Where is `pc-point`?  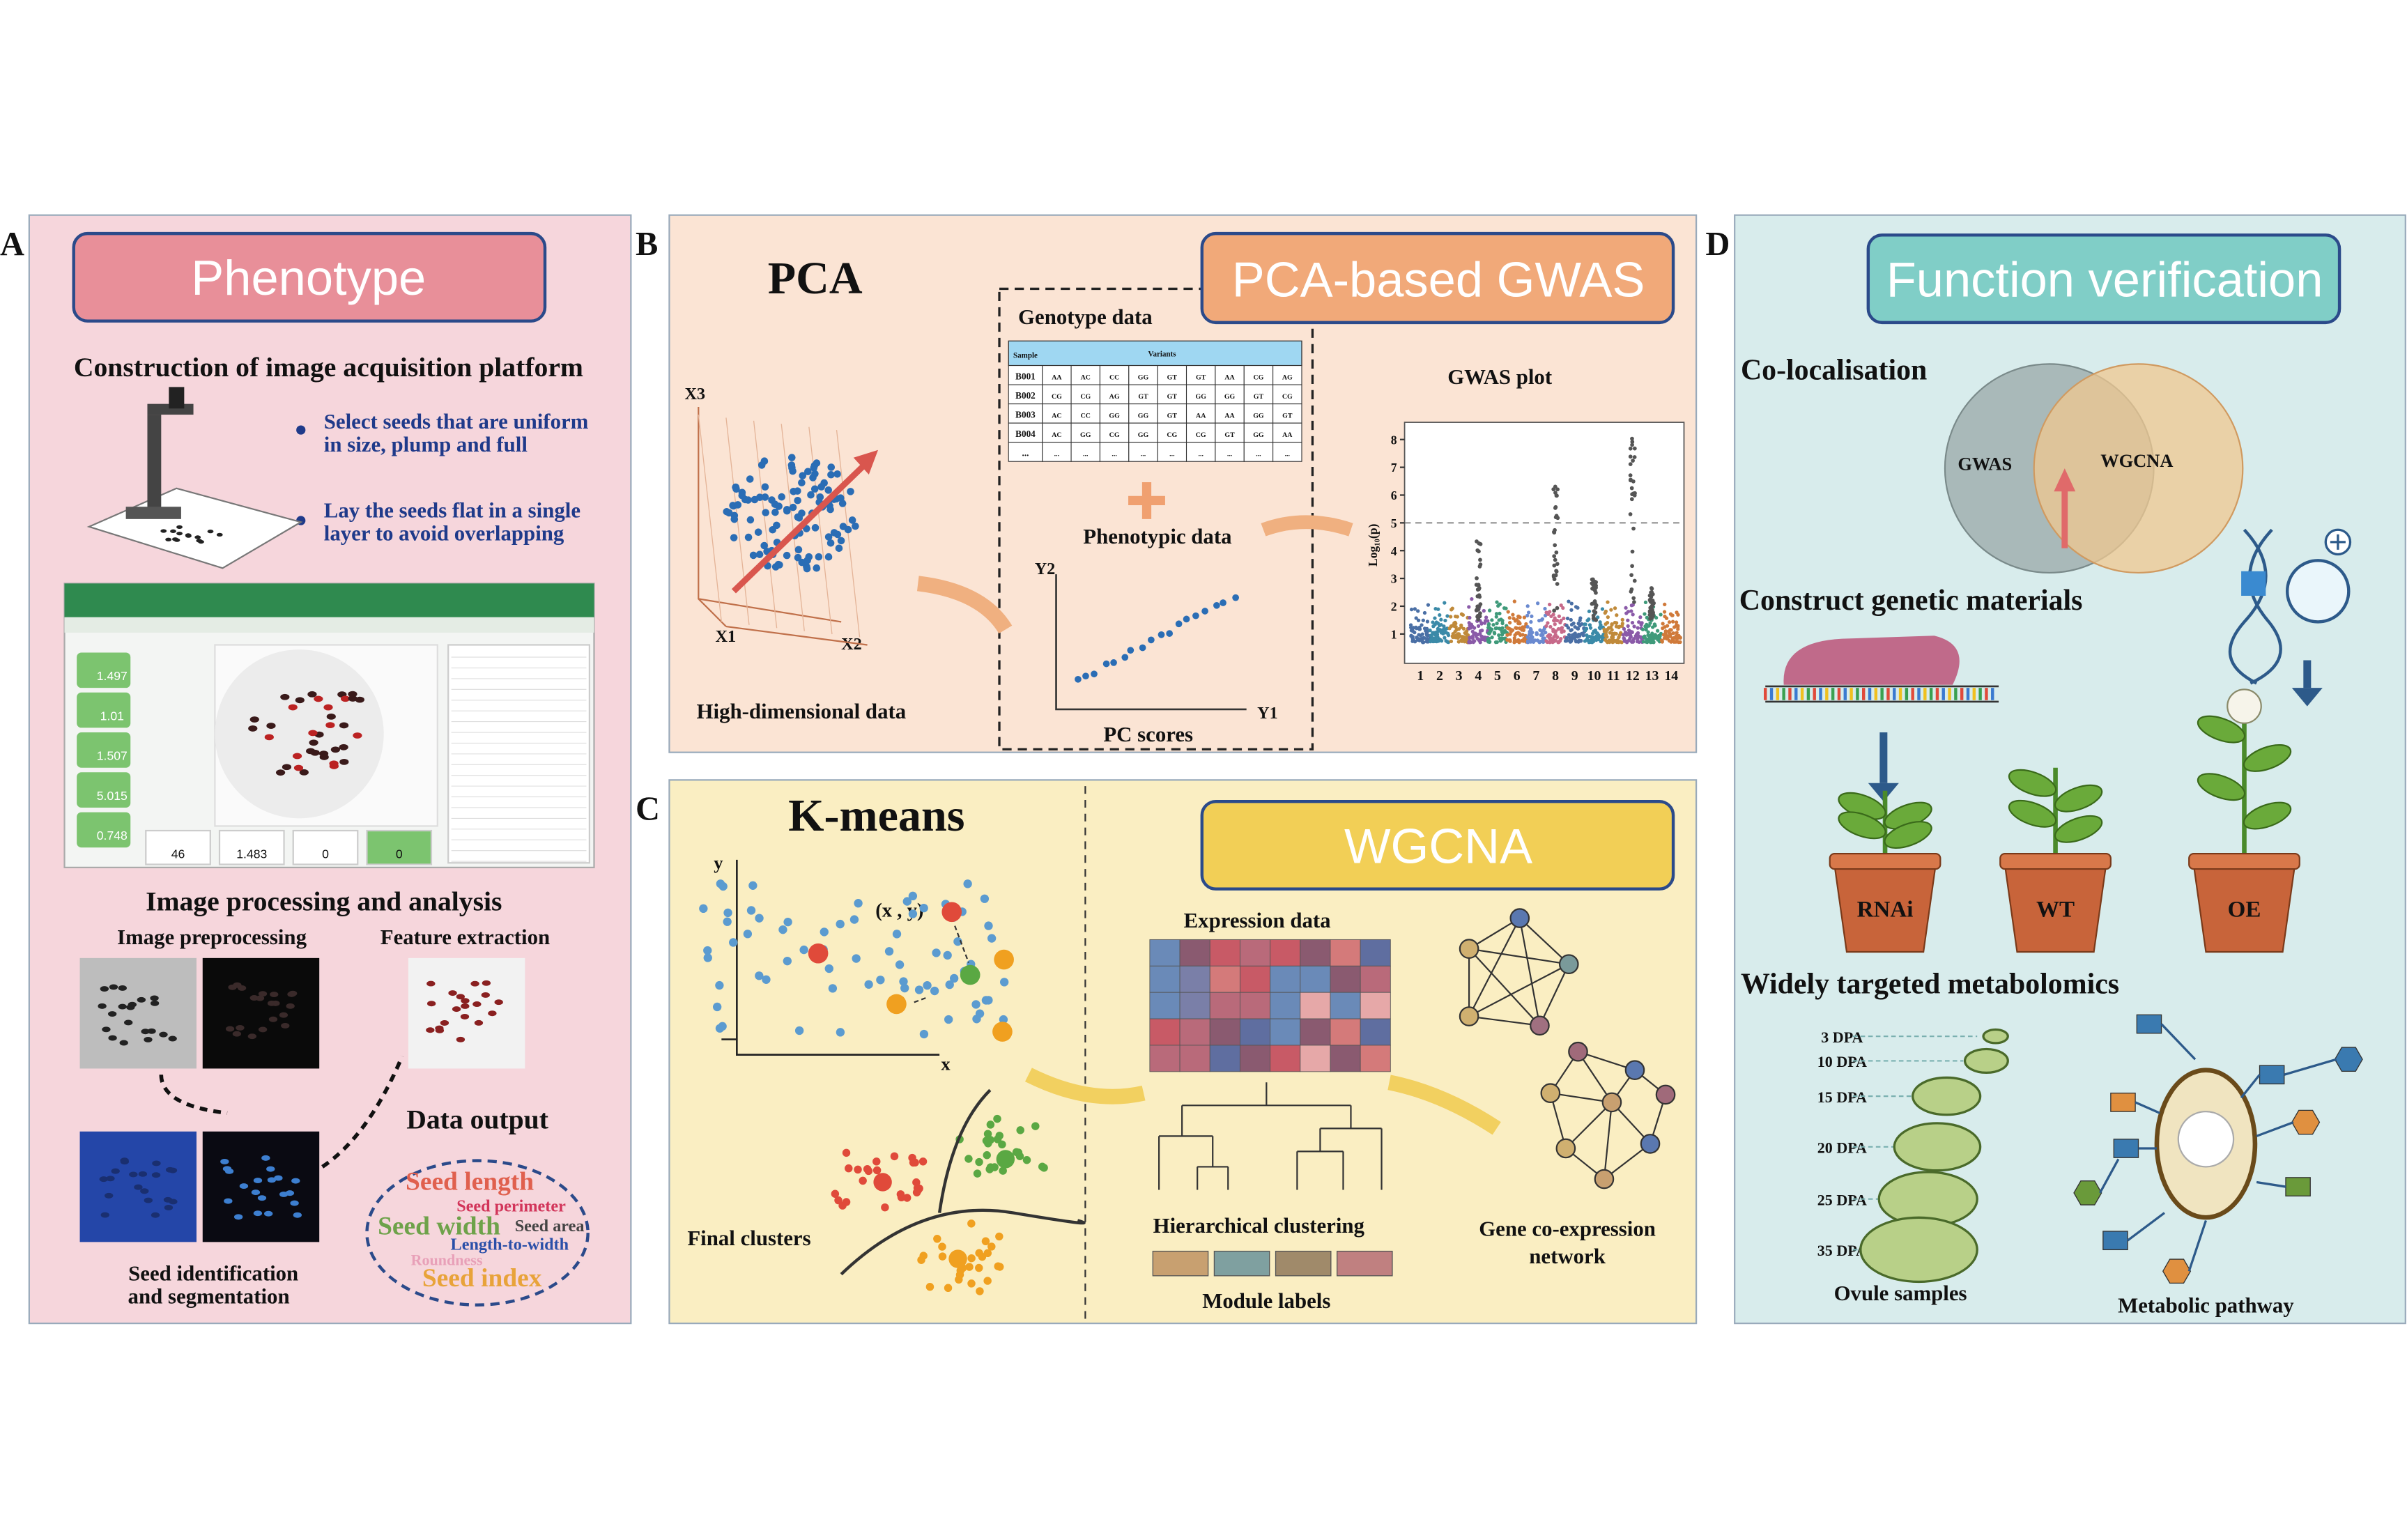 pc-point is located at coordinates (1179, 624).